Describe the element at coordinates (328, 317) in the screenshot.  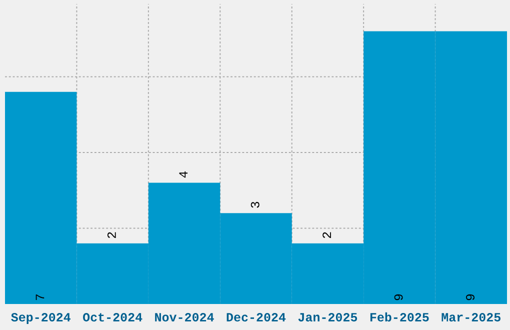
I see `x-tick-label: Jan-2025` at that location.